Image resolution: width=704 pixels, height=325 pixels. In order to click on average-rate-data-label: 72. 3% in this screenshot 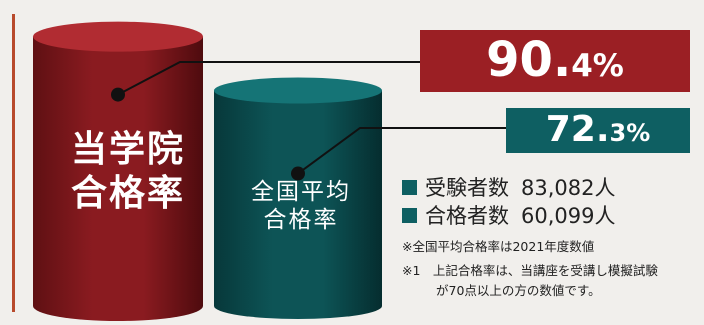, I will do `click(598, 130)`.